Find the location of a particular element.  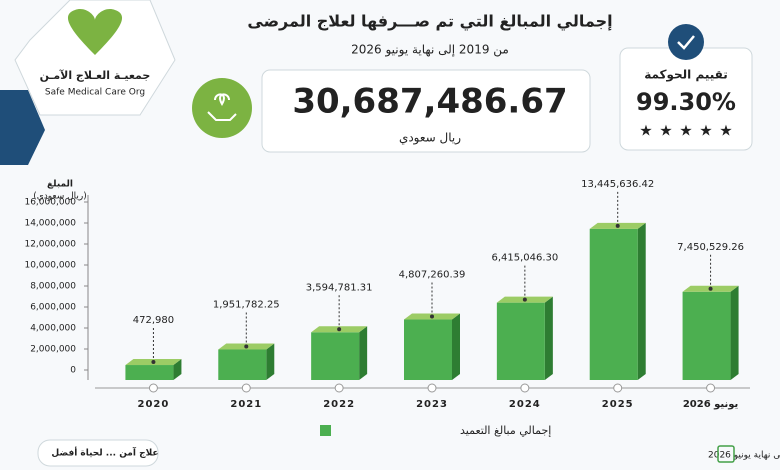

y-tick-label: 12,000,000 is located at coordinates (50, 245).